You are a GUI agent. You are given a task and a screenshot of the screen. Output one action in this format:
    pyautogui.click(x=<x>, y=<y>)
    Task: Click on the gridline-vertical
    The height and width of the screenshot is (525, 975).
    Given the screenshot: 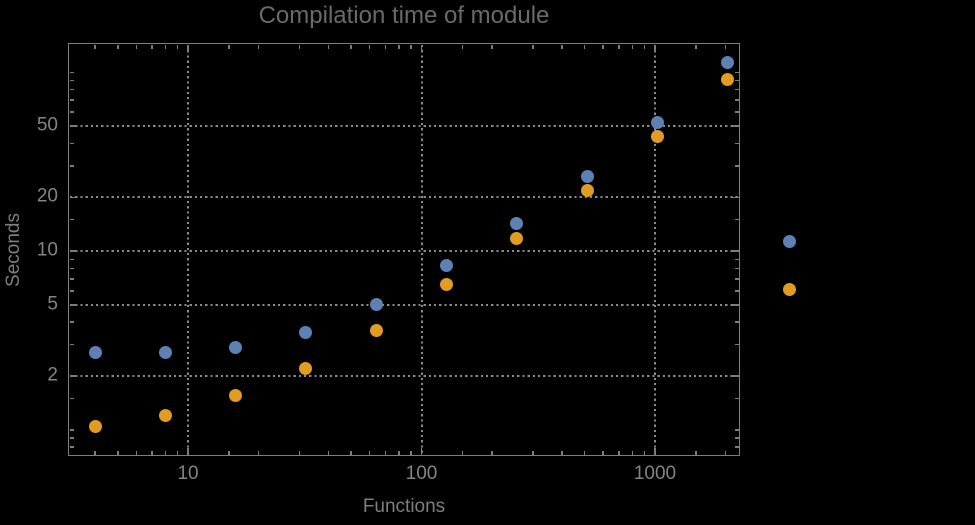 What is the action you would take?
    pyautogui.click(x=421, y=249)
    